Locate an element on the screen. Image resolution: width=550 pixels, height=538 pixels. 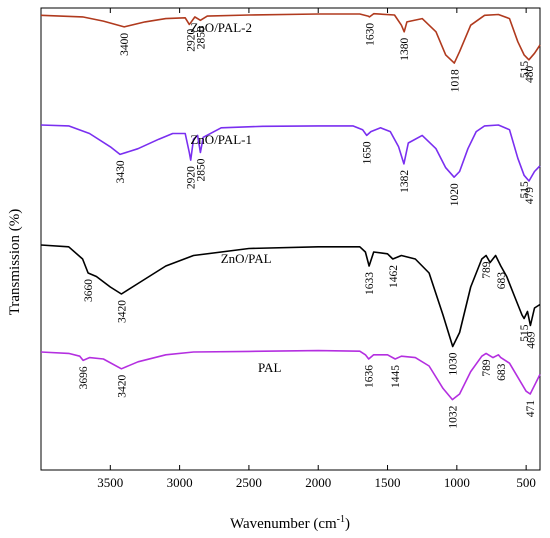
y-axis-title: Transmission (%) is located at coordinates (15, 262).